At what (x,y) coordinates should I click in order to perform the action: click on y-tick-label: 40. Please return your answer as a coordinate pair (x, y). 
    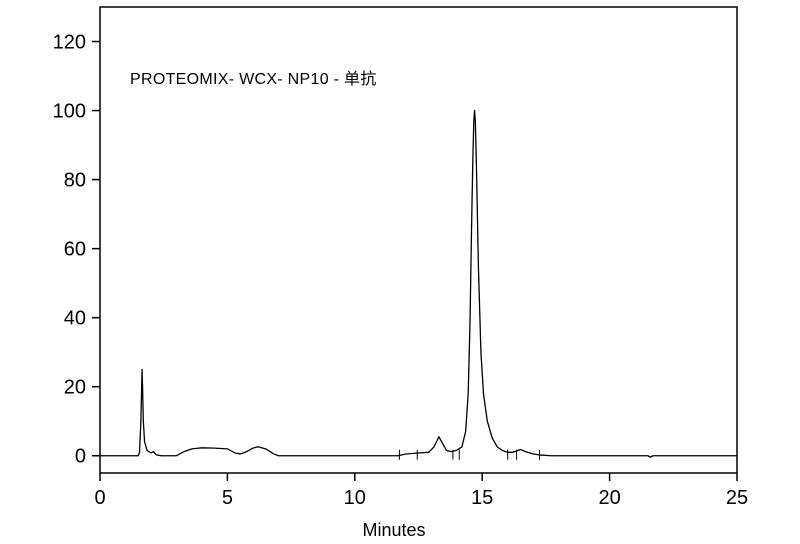
    Looking at the image, I should click on (75, 319).